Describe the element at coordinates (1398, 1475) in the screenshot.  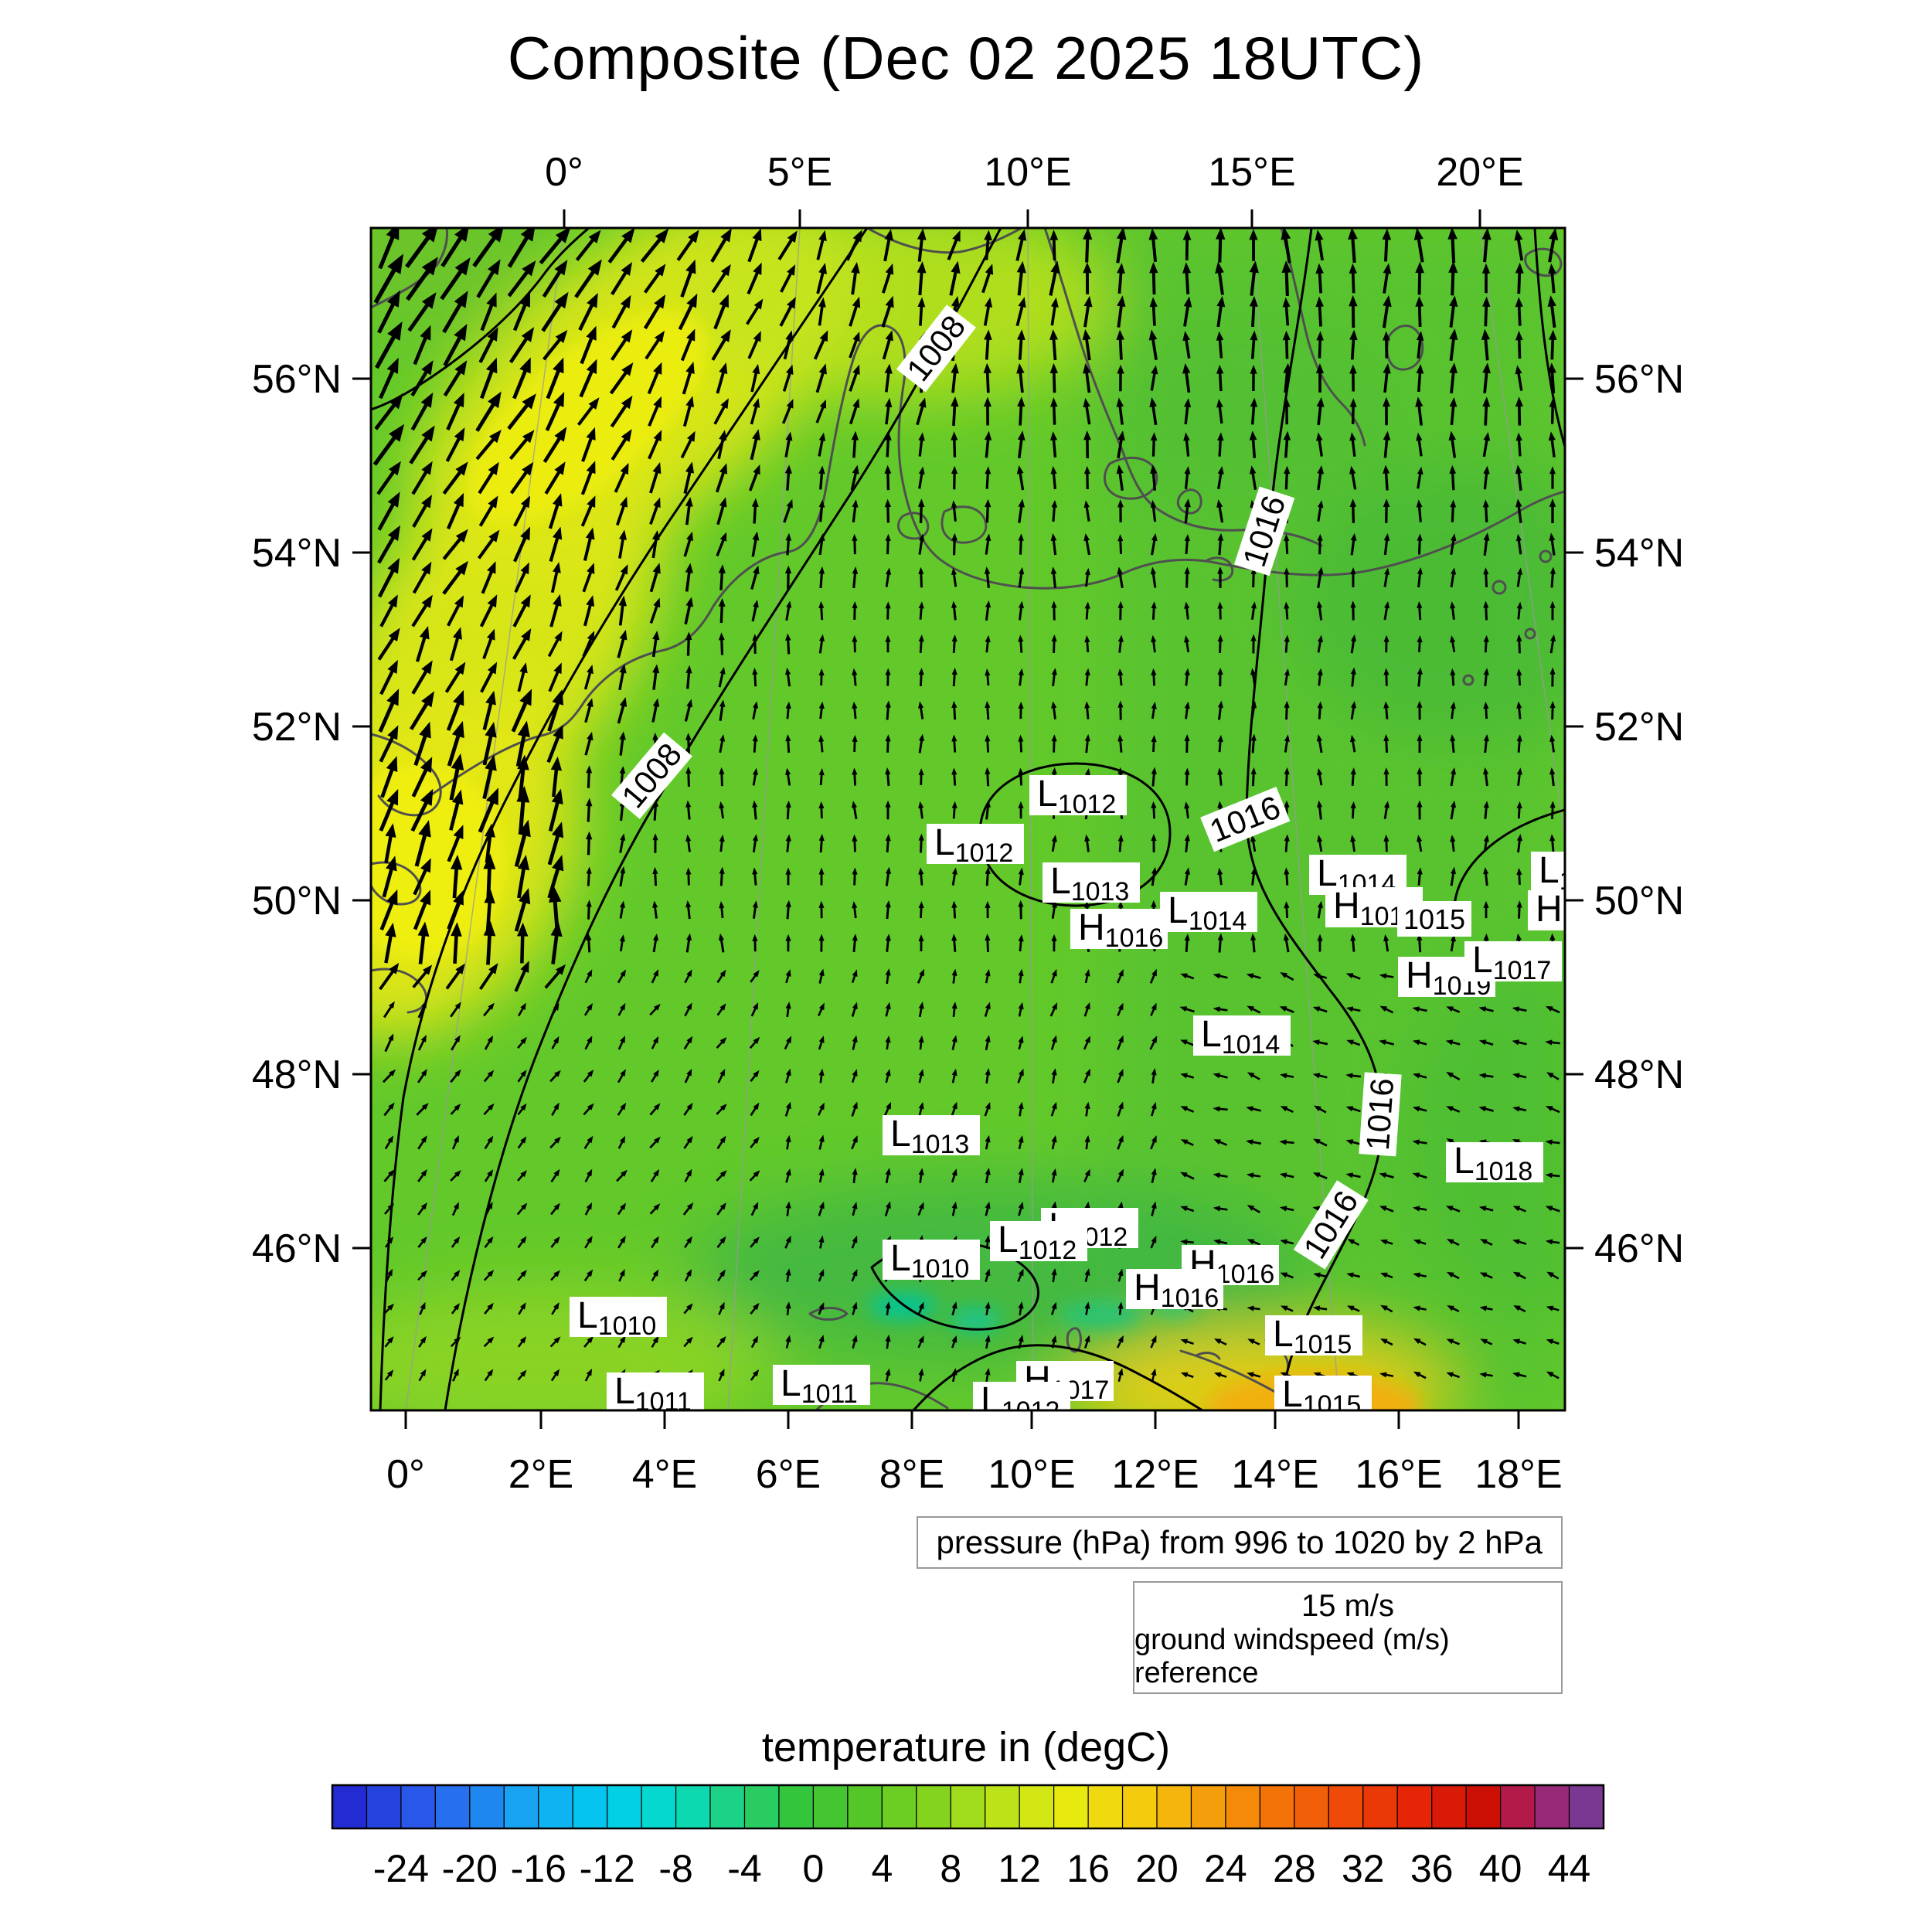
I see `axis-label-bottom: 16°E` at that location.